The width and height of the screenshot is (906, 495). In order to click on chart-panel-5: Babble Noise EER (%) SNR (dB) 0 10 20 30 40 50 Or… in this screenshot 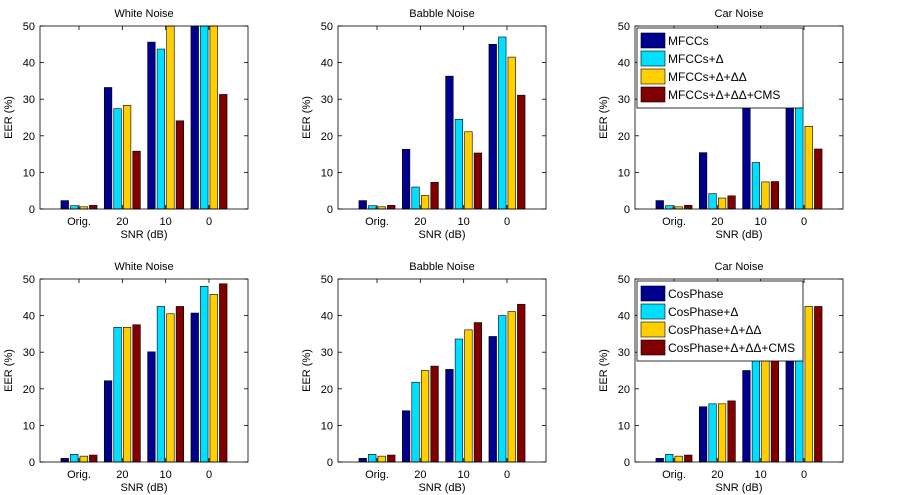, I will do `click(424, 377)`.